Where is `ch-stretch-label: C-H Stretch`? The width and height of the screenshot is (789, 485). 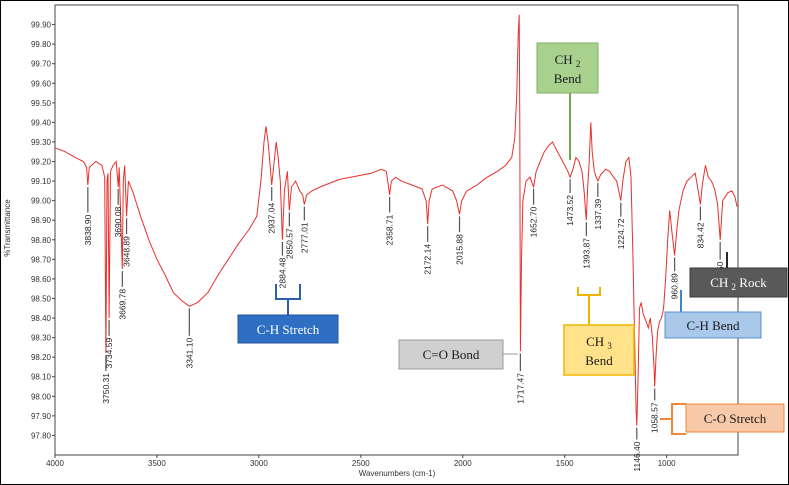
ch-stretch-label: C-H Stretch is located at coordinates (288, 329).